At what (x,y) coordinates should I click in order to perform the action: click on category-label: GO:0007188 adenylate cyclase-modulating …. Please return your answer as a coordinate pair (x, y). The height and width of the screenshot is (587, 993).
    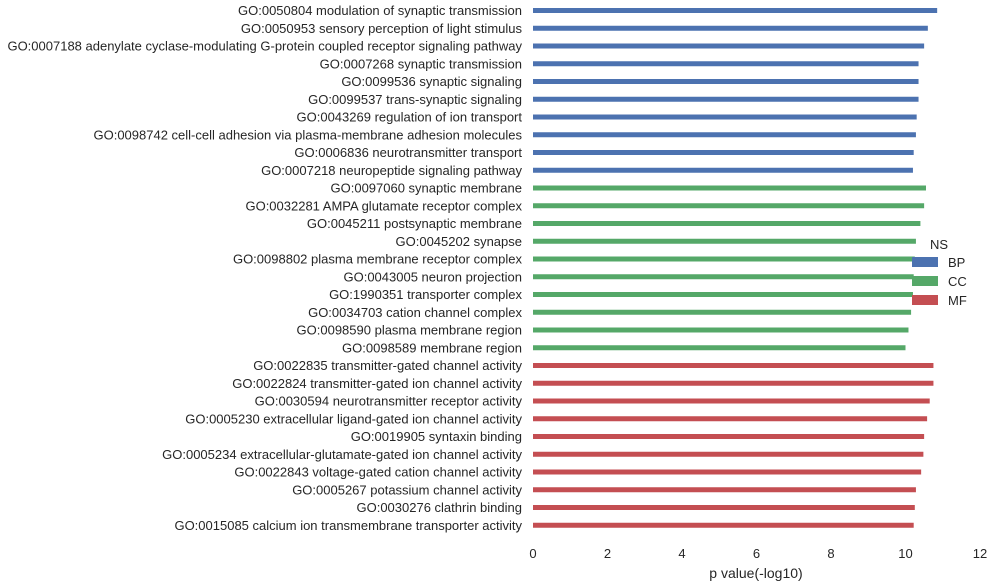
    Looking at the image, I should click on (264, 46).